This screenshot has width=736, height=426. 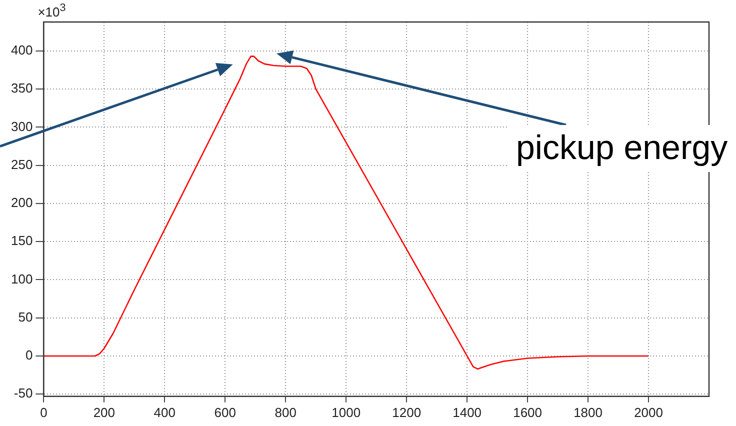 What do you see at coordinates (467, 412) in the screenshot?
I see `x-tick-label: 1400` at bounding box center [467, 412].